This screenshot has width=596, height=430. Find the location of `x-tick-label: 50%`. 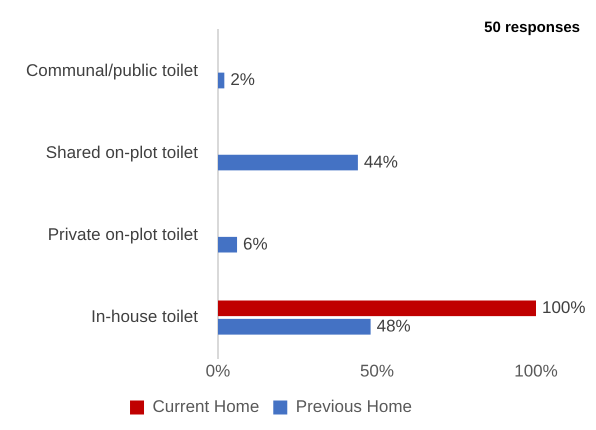

x-tick-label: 50% is located at coordinates (377, 370).